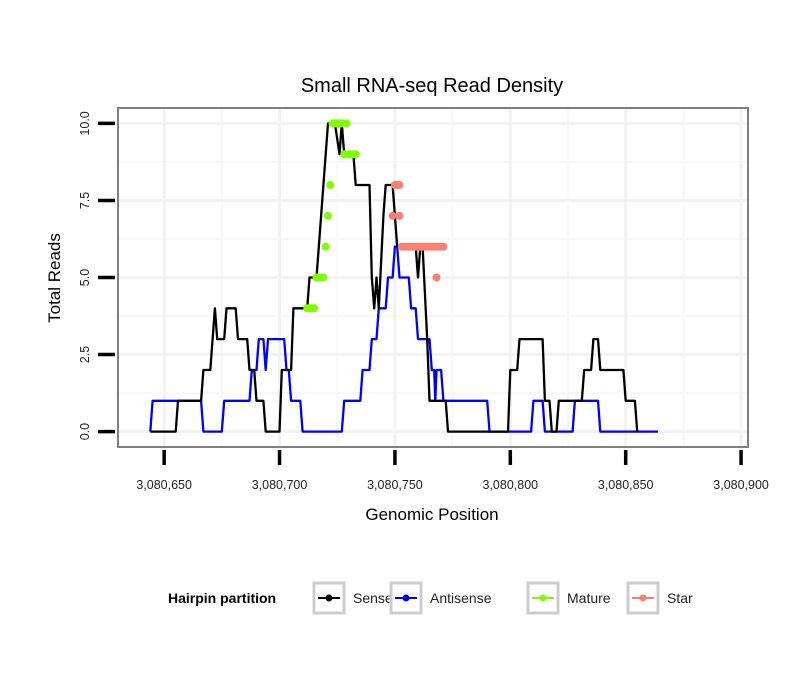  I want to click on x-tick-label: 3,080,900, so click(741, 485).